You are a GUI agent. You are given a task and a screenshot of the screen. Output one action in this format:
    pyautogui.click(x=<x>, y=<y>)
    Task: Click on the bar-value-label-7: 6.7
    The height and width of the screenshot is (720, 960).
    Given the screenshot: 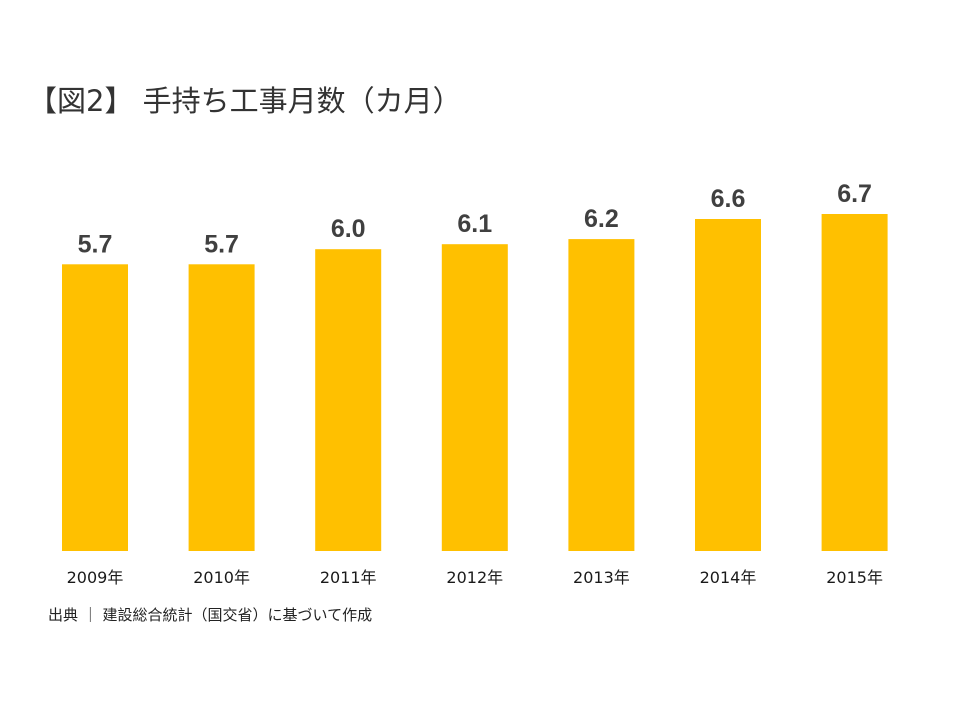 What is the action you would take?
    pyautogui.click(x=854, y=194)
    